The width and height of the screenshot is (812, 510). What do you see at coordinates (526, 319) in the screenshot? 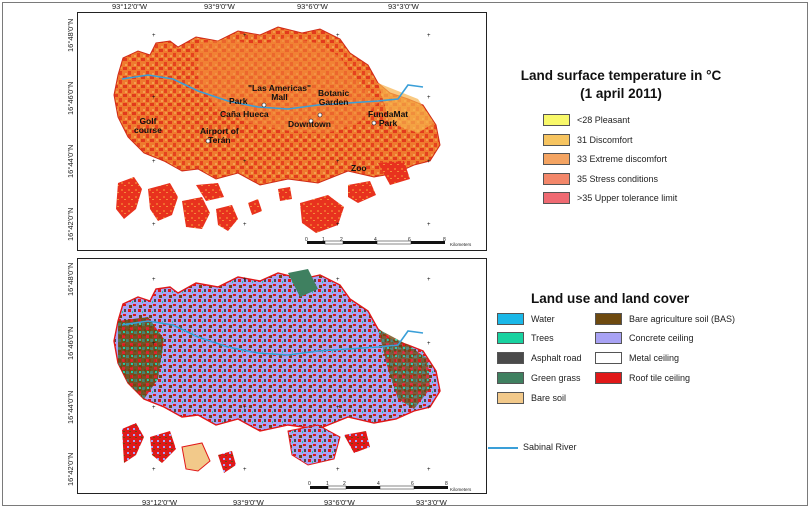
I see `lulc-legend-item: Water` at bounding box center [526, 319].